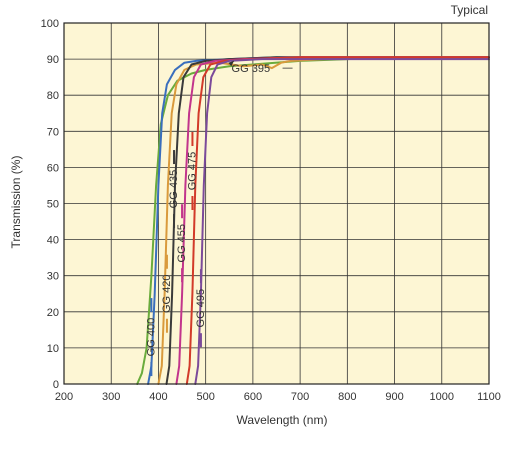 The height and width of the screenshot is (450, 521). I want to click on series-label: GG 400, so click(151, 337).